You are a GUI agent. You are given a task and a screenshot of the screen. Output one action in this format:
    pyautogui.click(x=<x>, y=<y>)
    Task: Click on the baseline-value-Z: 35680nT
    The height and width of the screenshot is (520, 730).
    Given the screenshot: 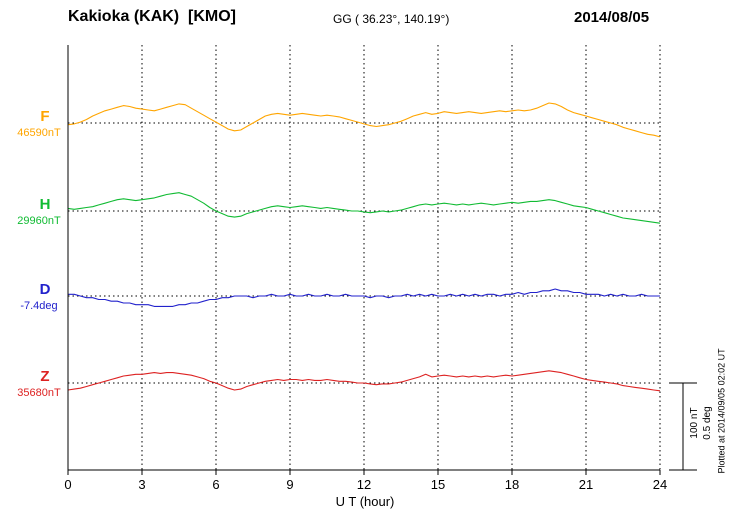 What is the action you would take?
    pyautogui.click(x=39, y=393)
    